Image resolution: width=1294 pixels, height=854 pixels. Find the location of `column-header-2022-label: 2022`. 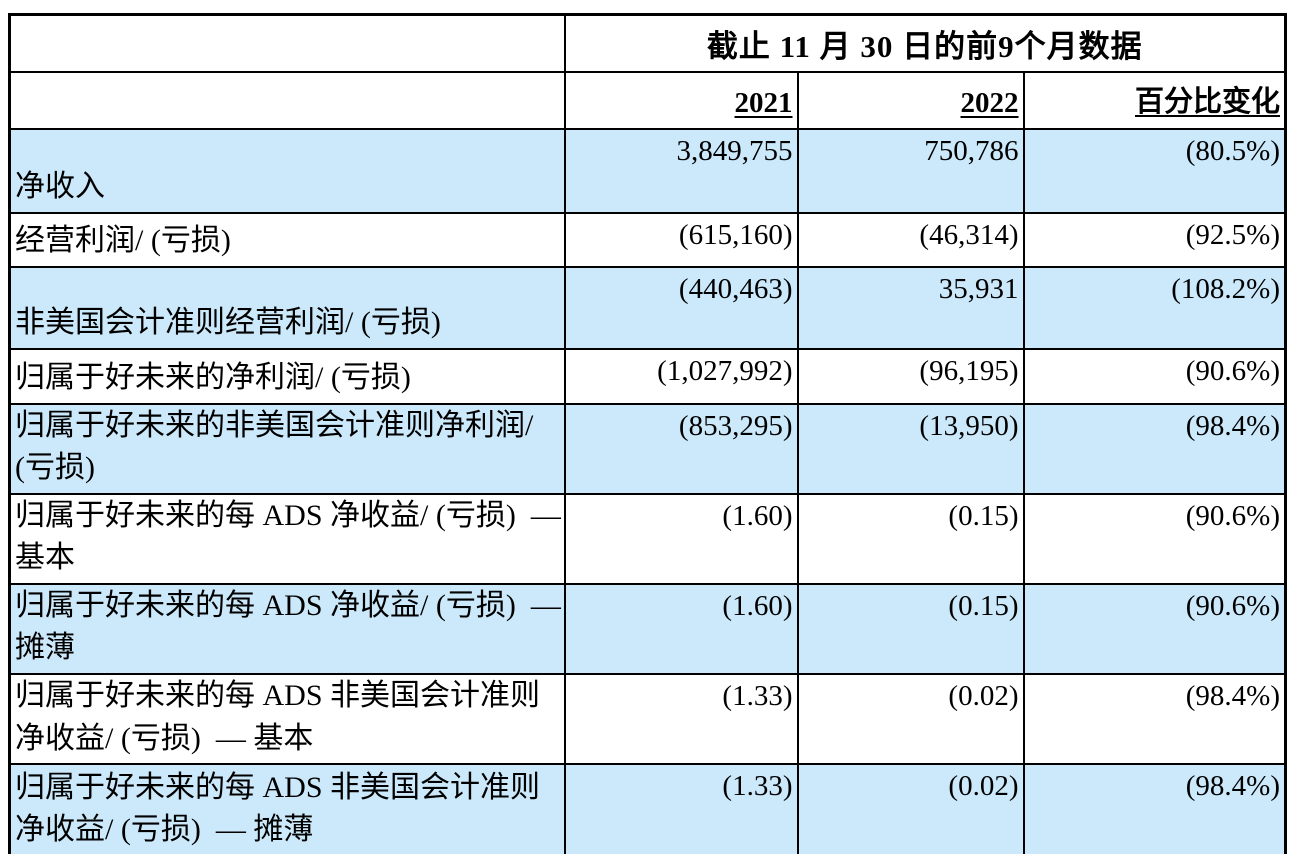

column-header-2022-label: 2022 is located at coordinates (989, 102).